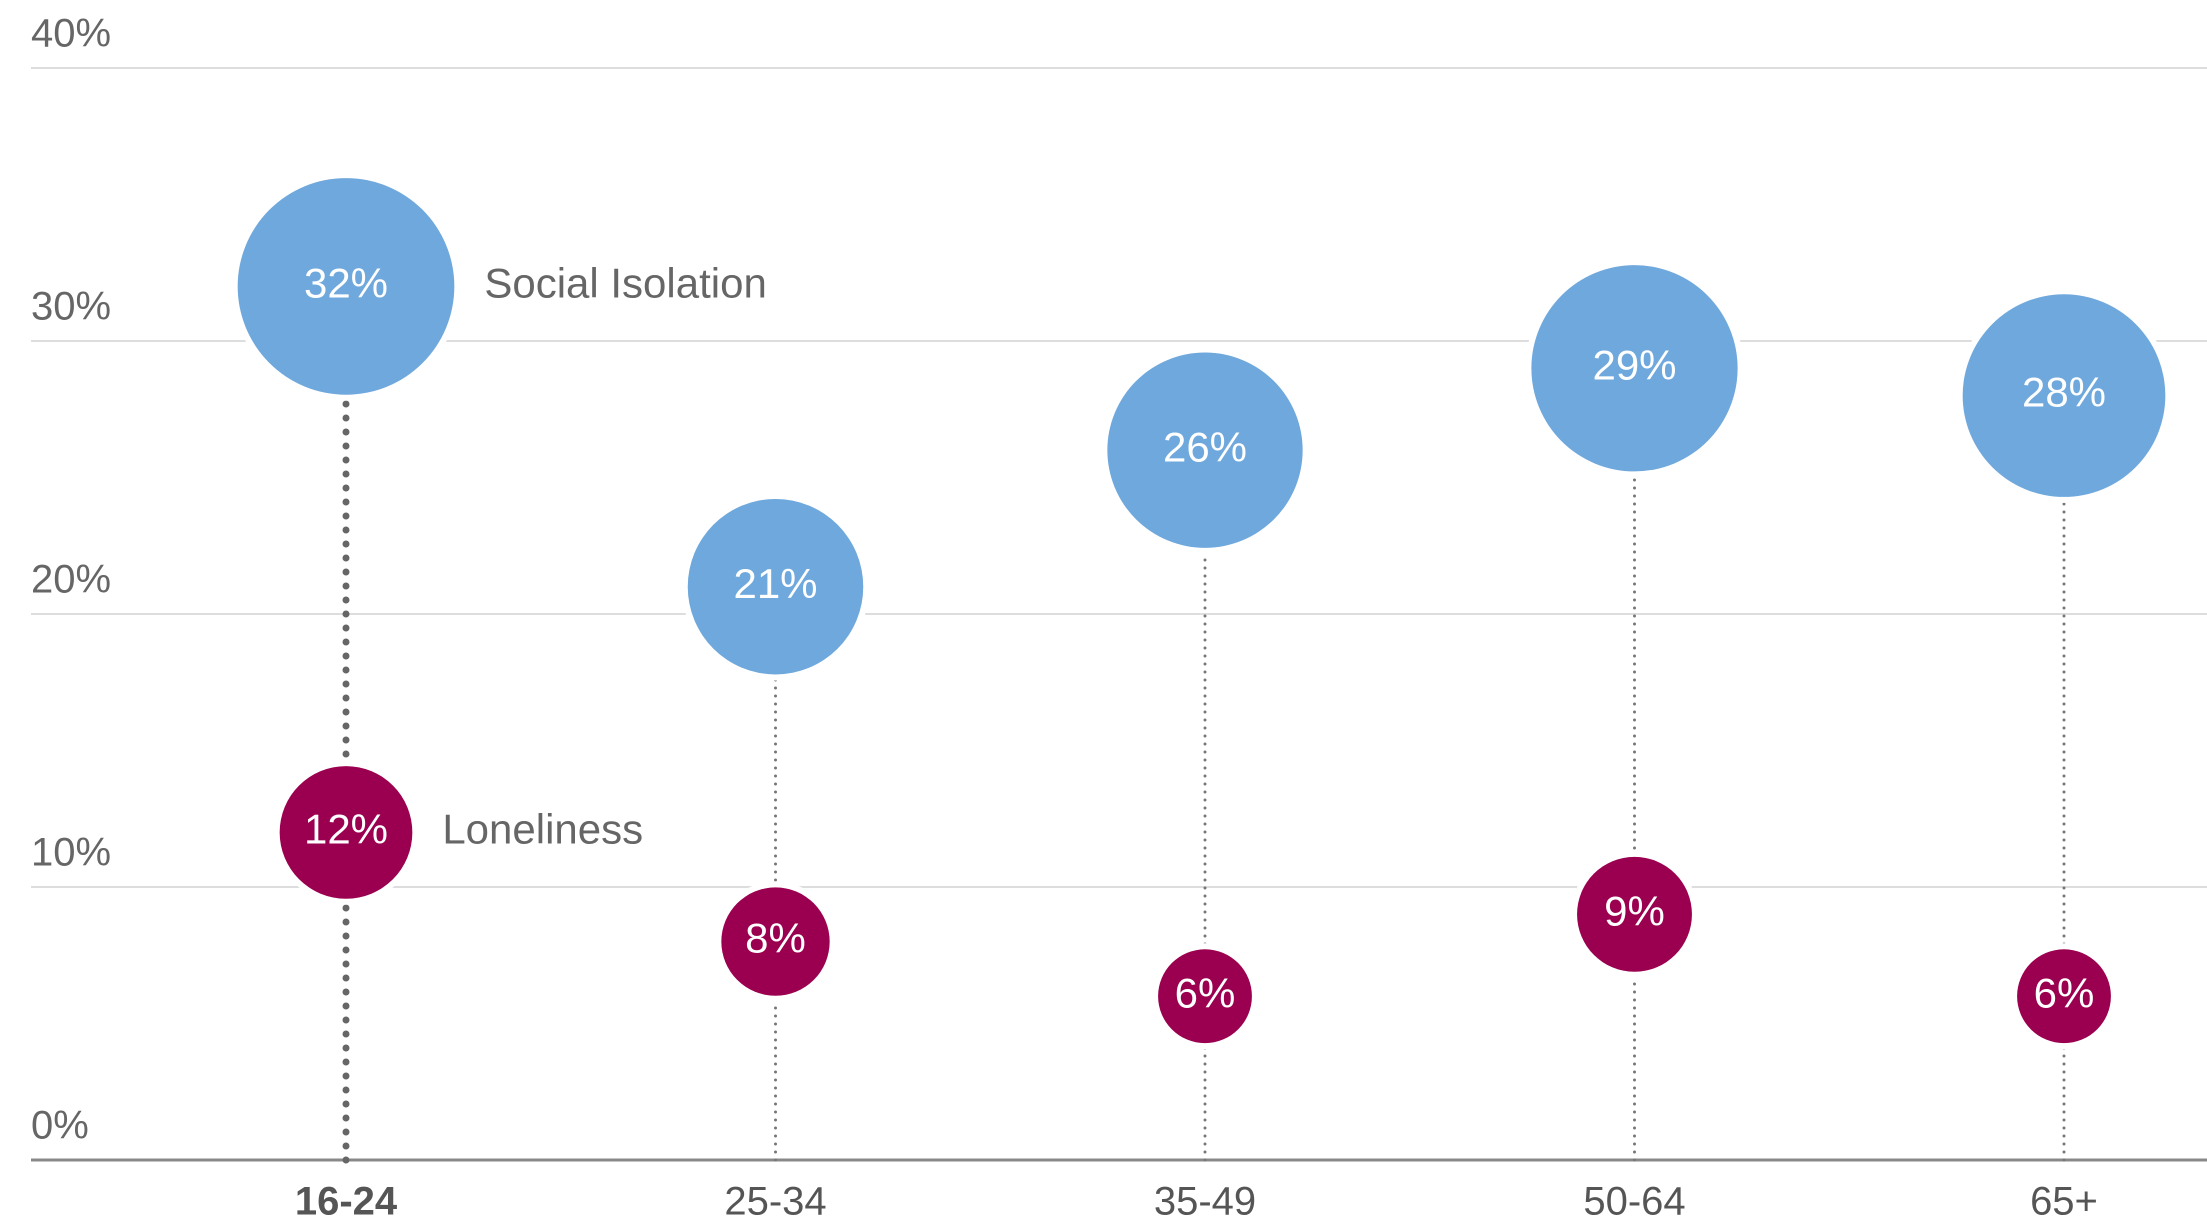 This screenshot has height=1230, width=2207. What do you see at coordinates (625, 282) in the screenshot?
I see `series-label: Social Isolation` at bounding box center [625, 282].